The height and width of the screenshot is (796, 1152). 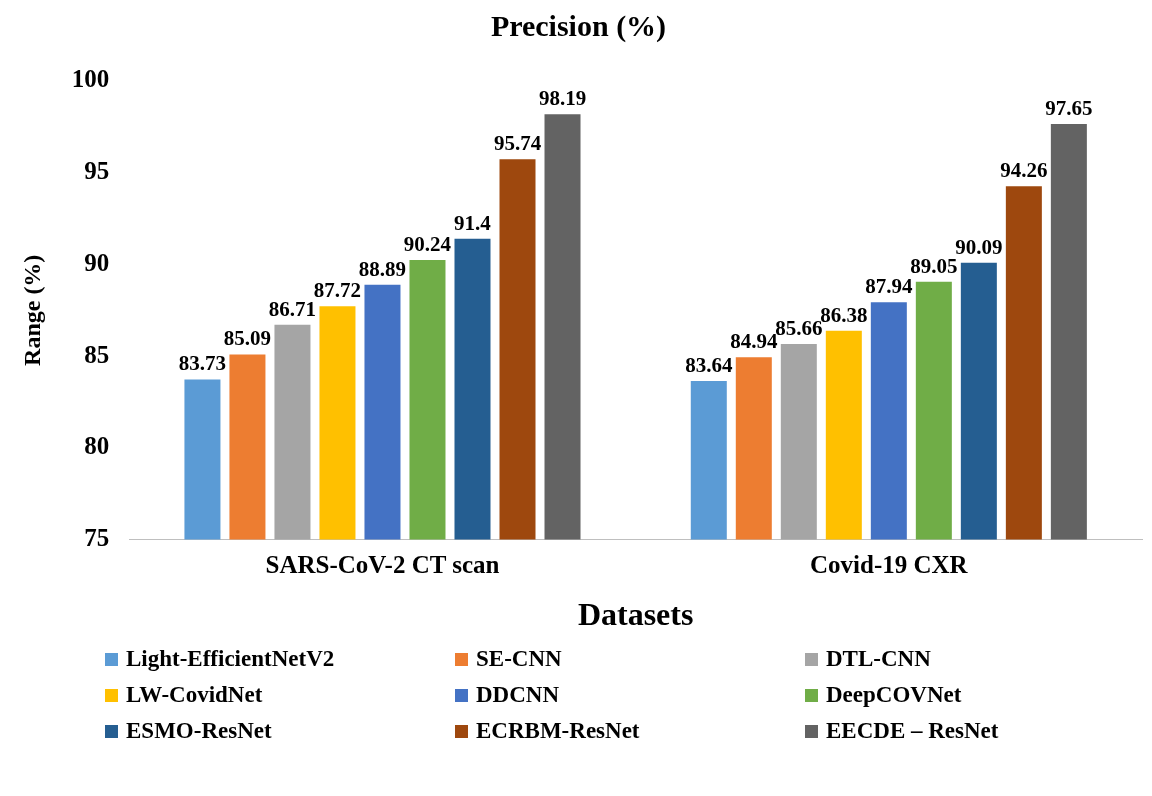 What do you see at coordinates (473, 222) in the screenshot?
I see `data-label: 91.4` at bounding box center [473, 222].